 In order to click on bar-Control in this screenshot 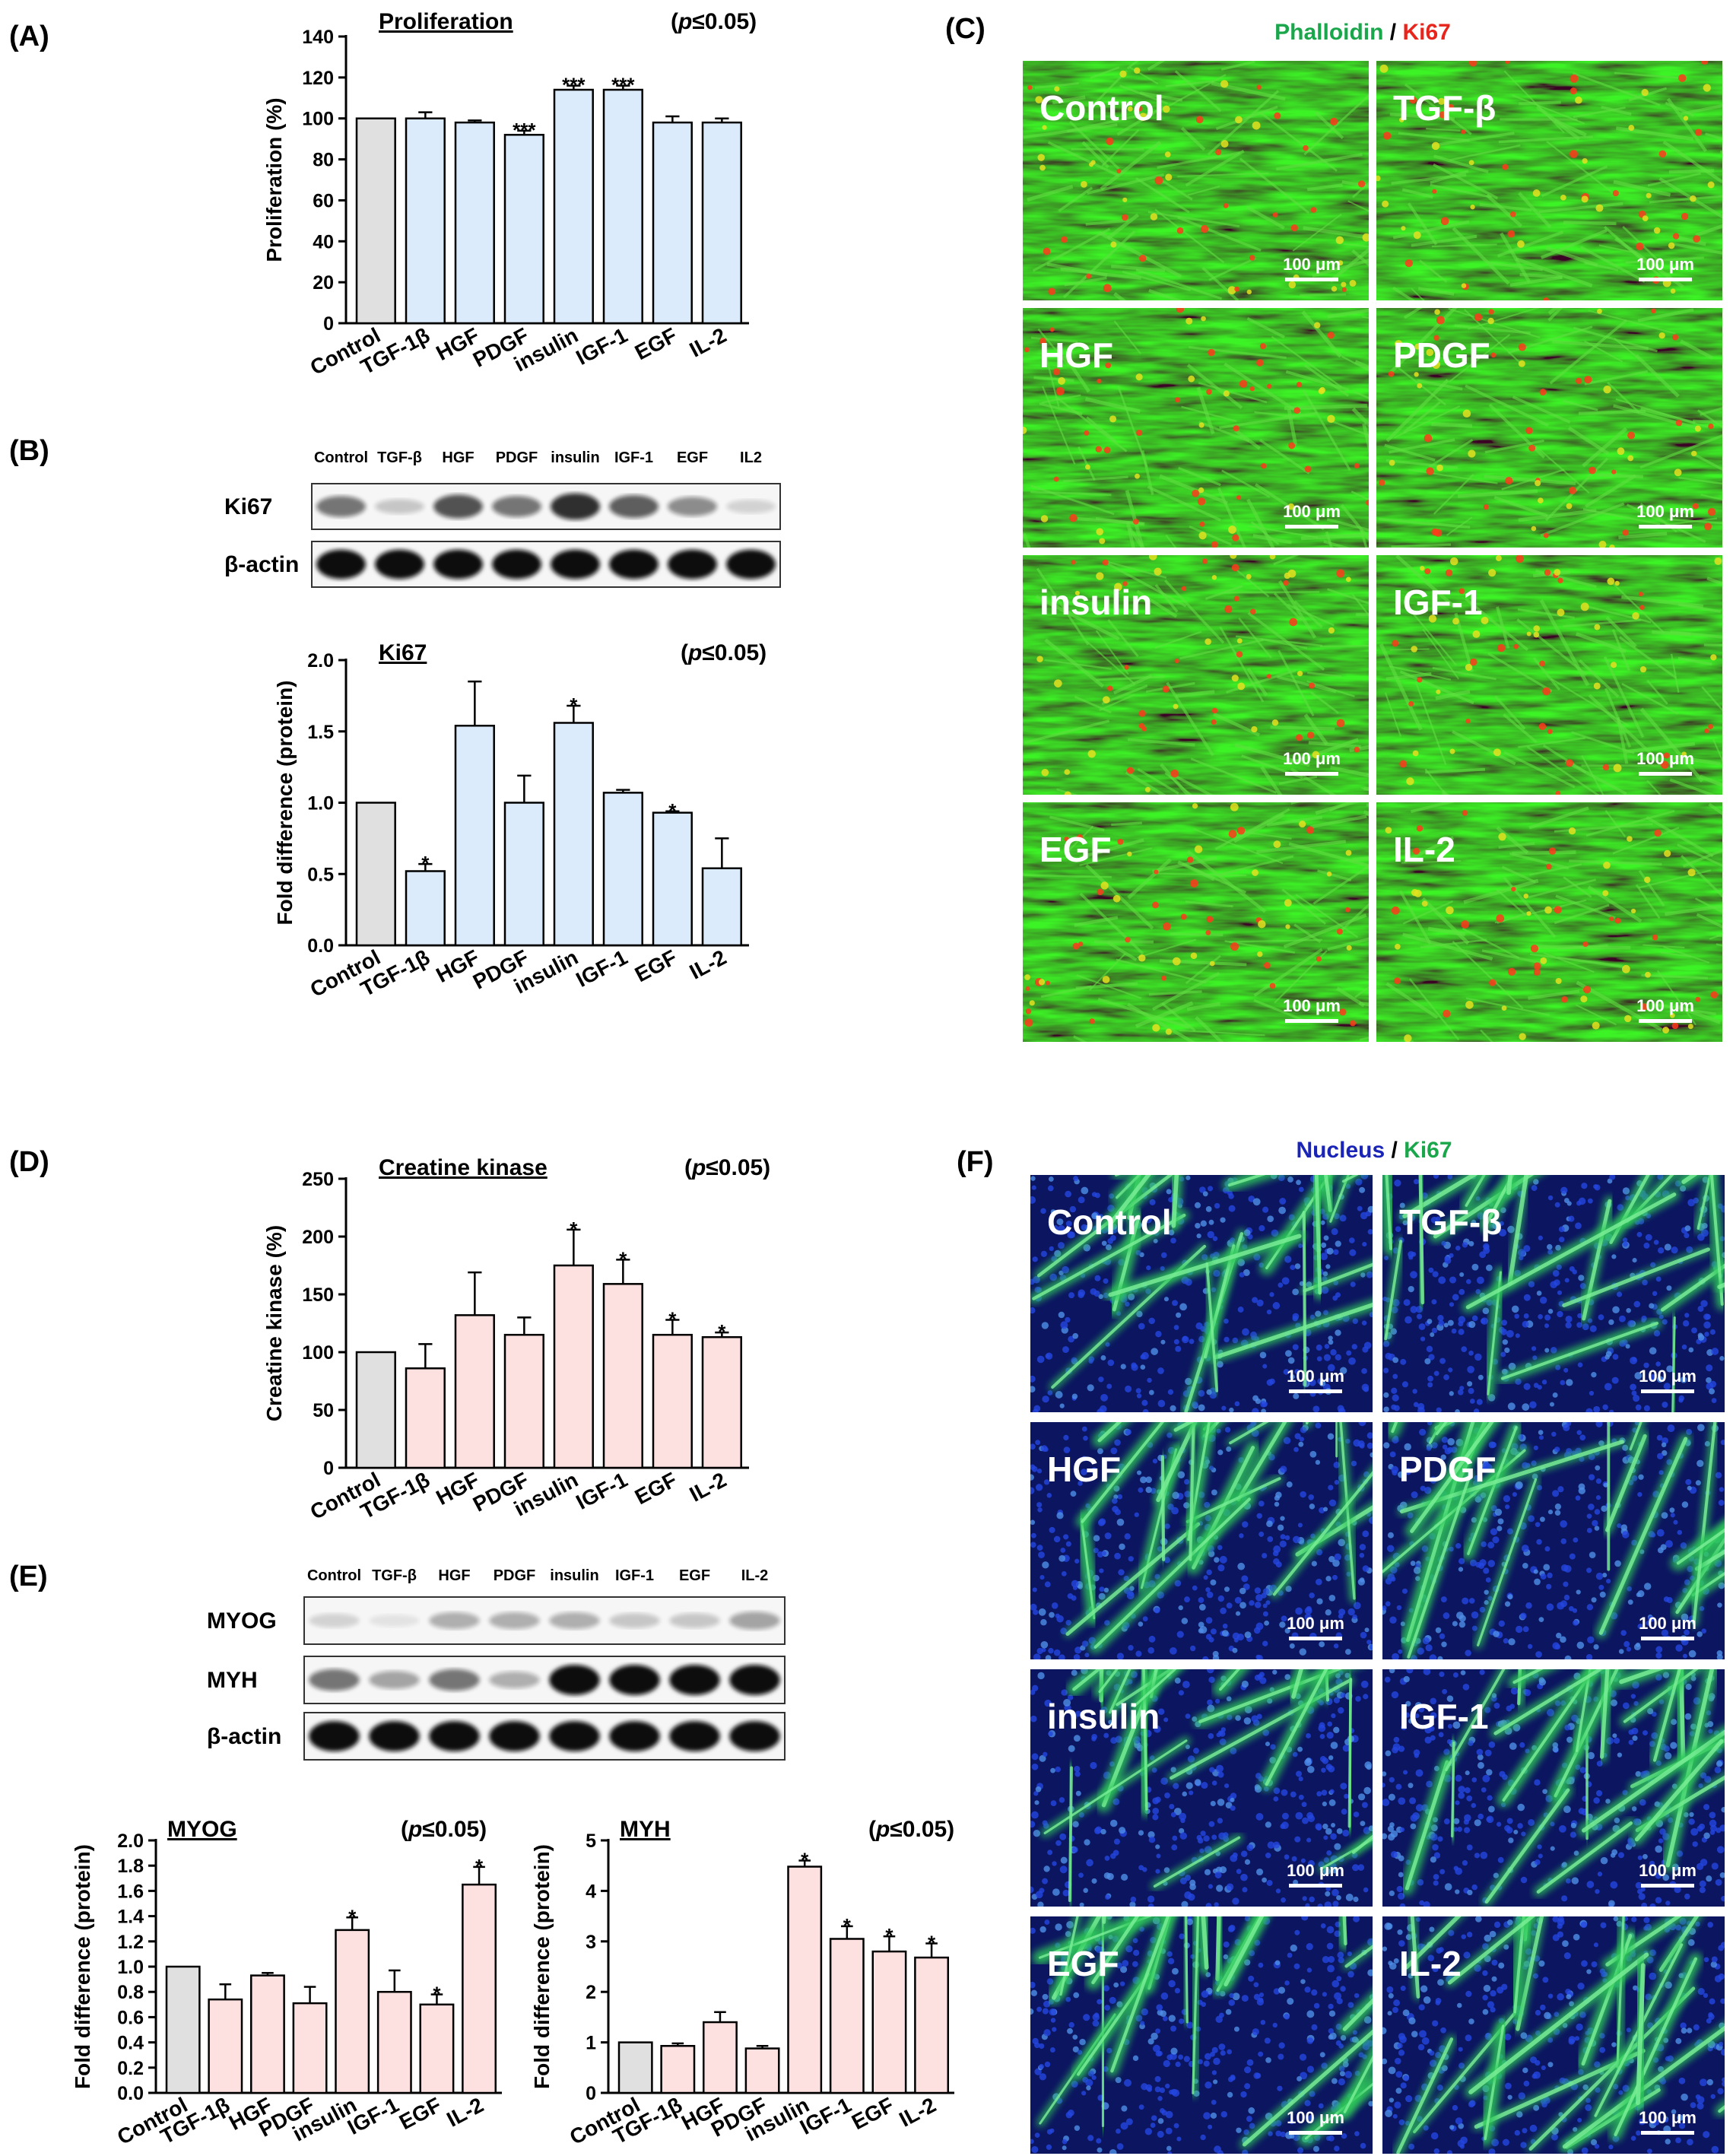, I will do `click(375, 1410)`.